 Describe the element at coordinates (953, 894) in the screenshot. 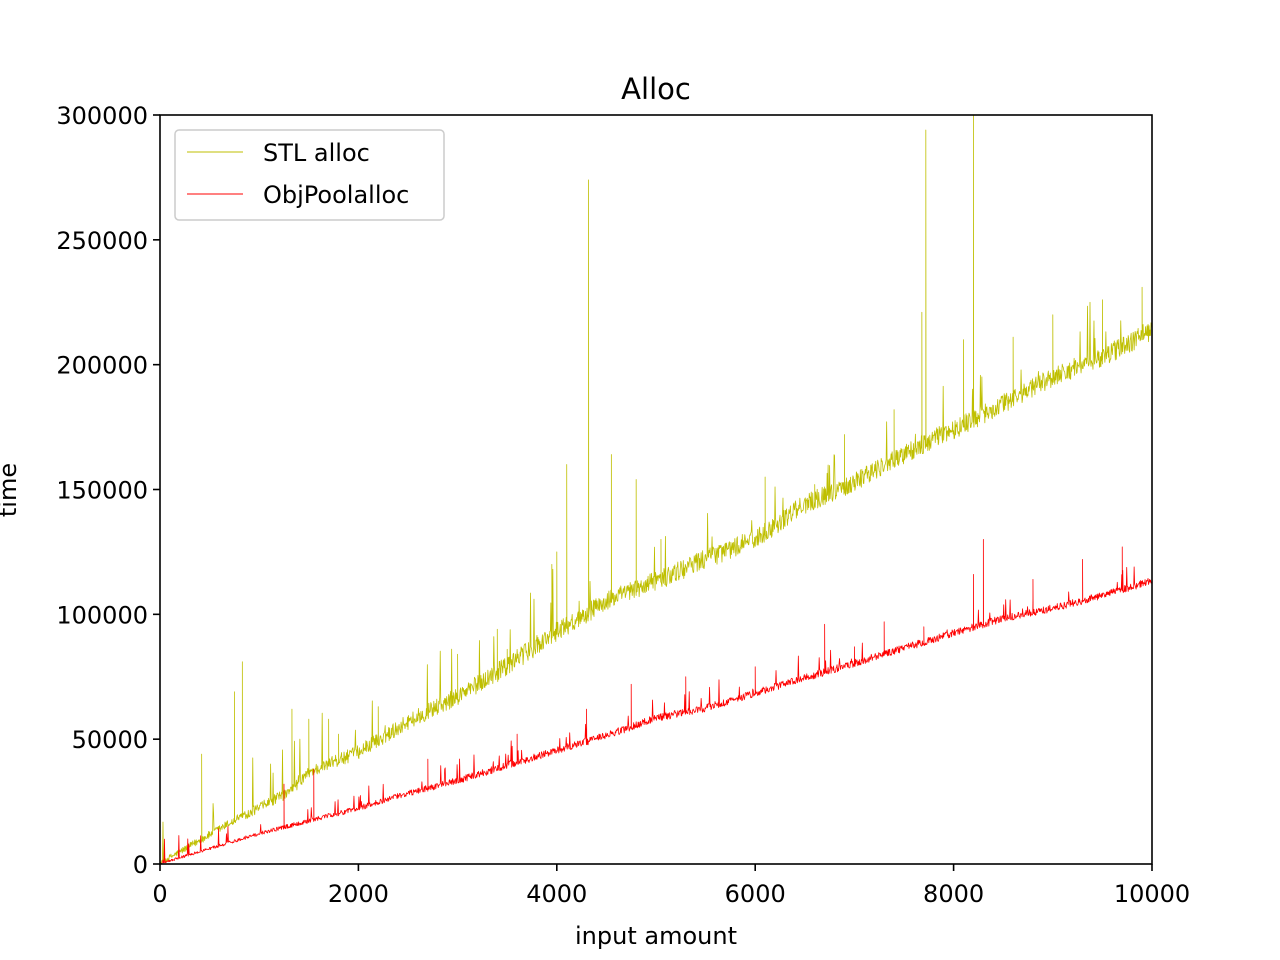

I see `x-tick-label: 8000` at that location.